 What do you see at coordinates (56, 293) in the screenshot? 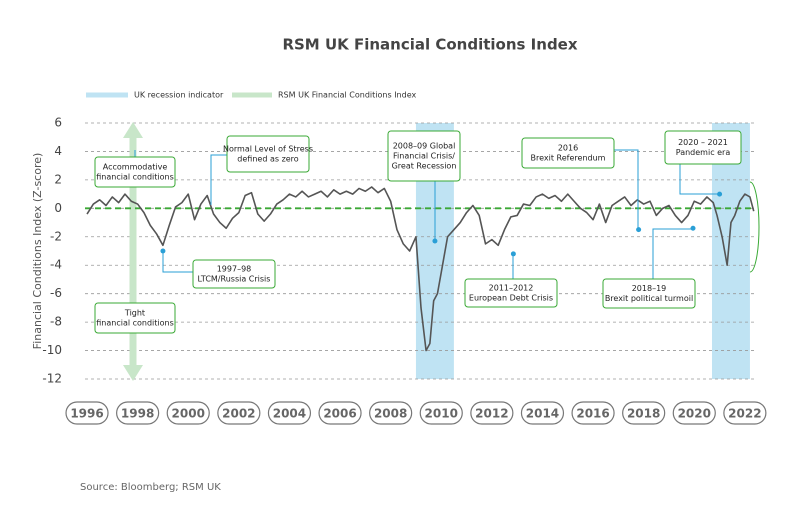
I see `y-tick-label: -6` at bounding box center [56, 293].